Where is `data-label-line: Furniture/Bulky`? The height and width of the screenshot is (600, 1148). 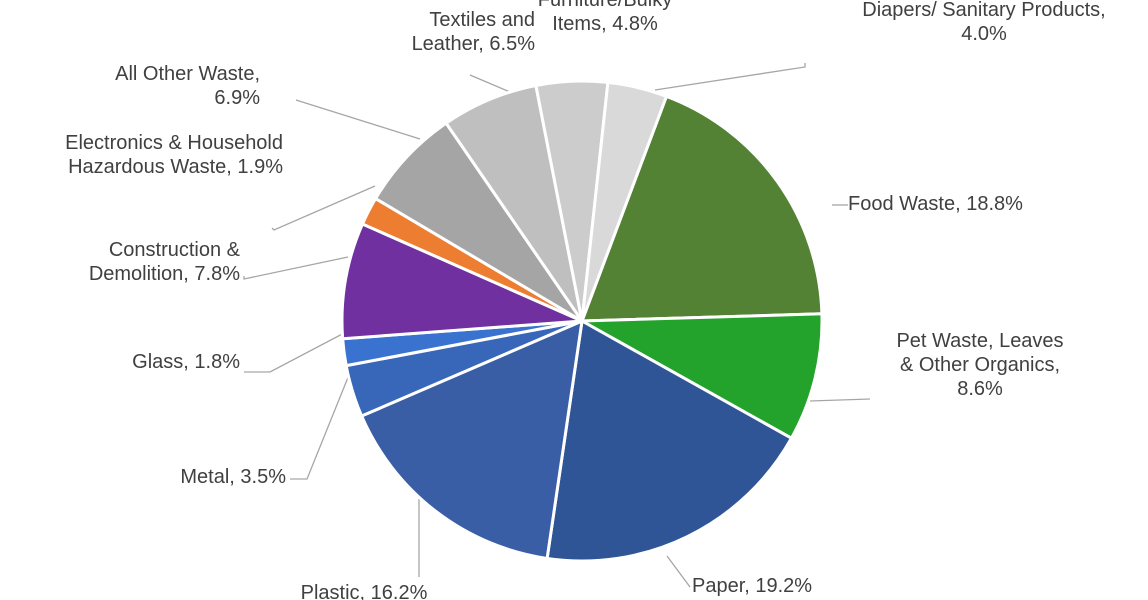
data-label-line: Furniture/Bulky is located at coordinates (605, 5).